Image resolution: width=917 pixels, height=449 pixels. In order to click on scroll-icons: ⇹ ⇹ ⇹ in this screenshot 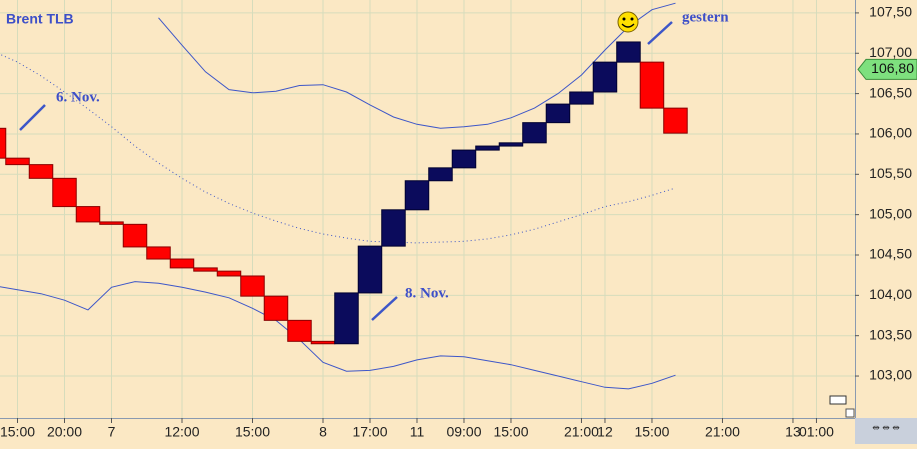, I will do `click(886, 427)`.